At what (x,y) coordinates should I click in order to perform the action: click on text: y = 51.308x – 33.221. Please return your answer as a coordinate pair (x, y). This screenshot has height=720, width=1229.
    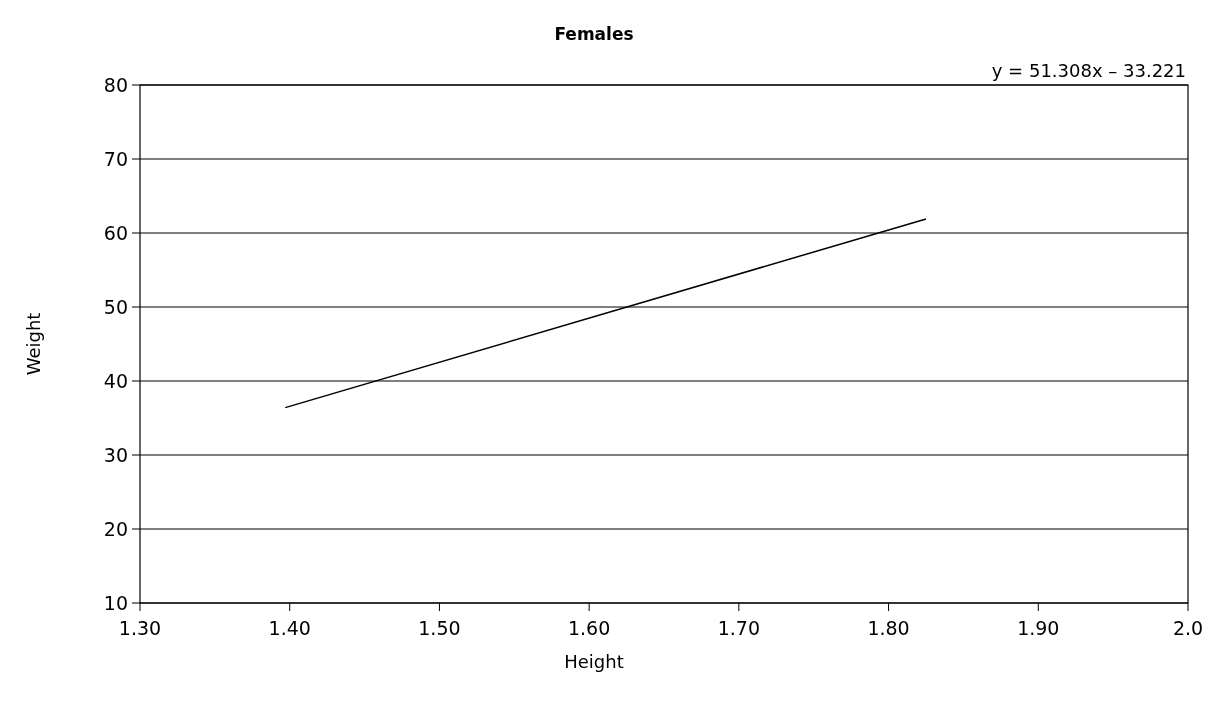
    Looking at the image, I should click on (1088, 70).